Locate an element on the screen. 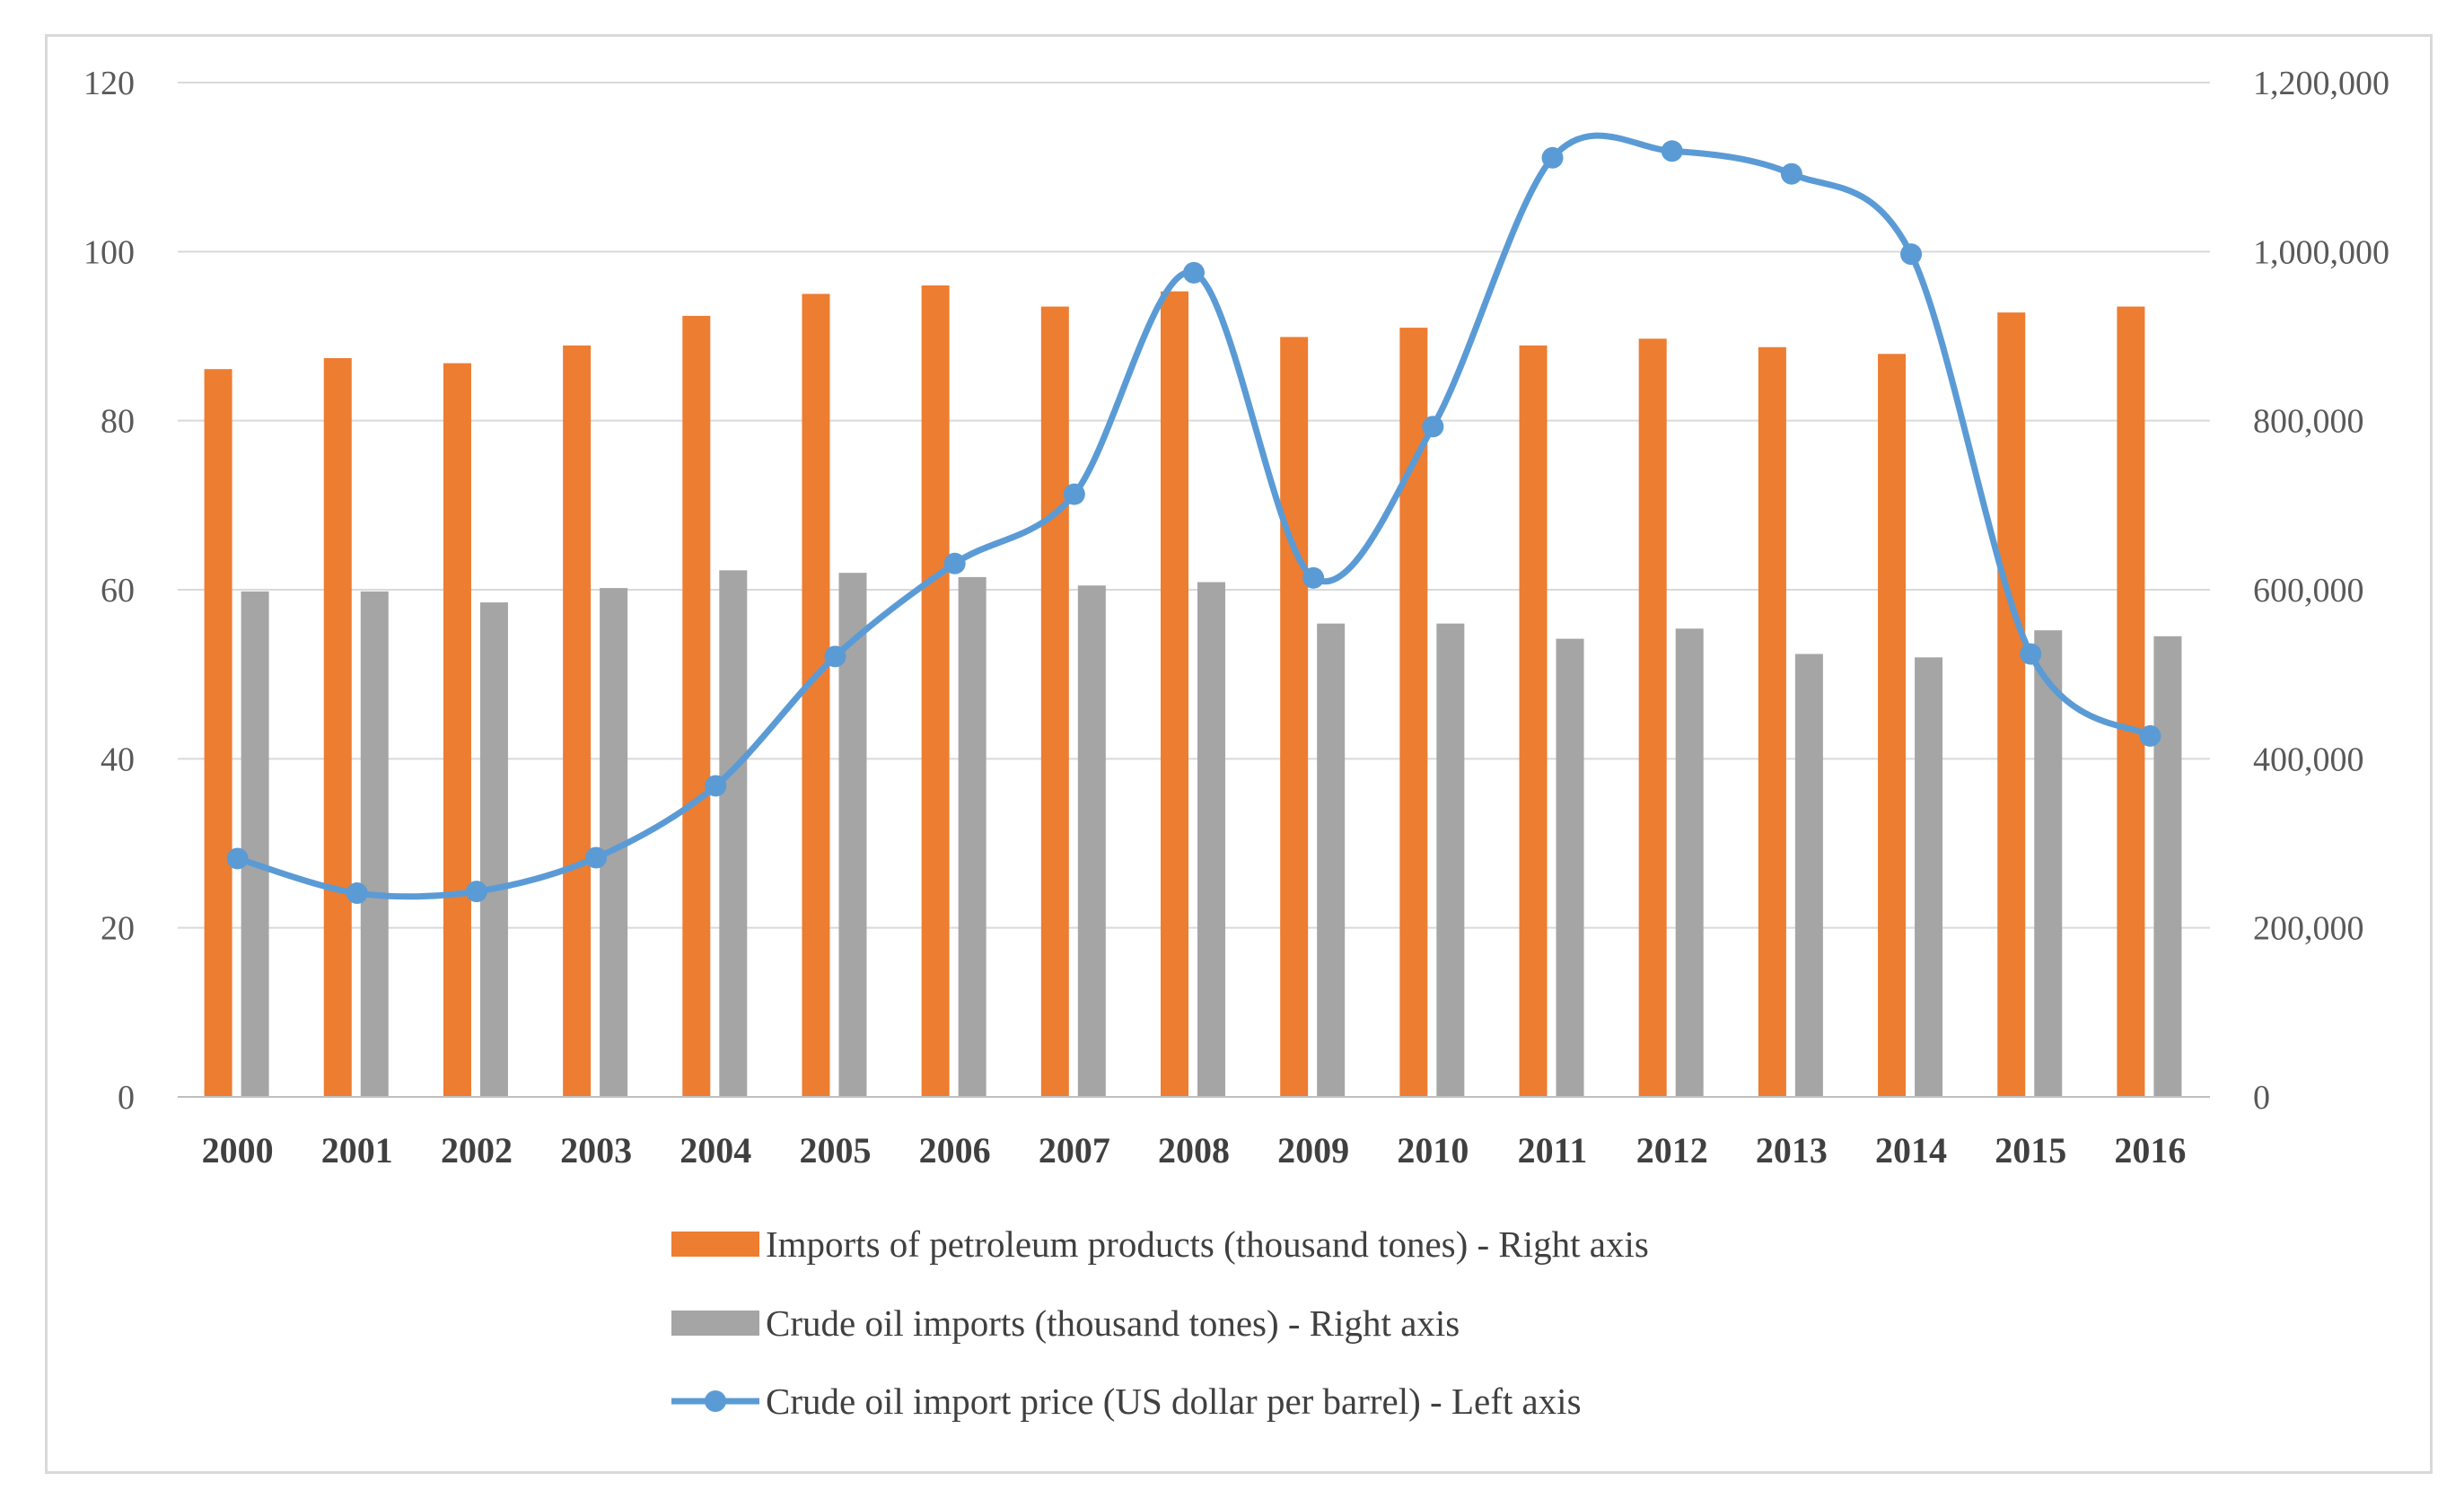 The height and width of the screenshot is (1508, 2464). left-axis-tick-label: 120 is located at coordinates (109, 83).